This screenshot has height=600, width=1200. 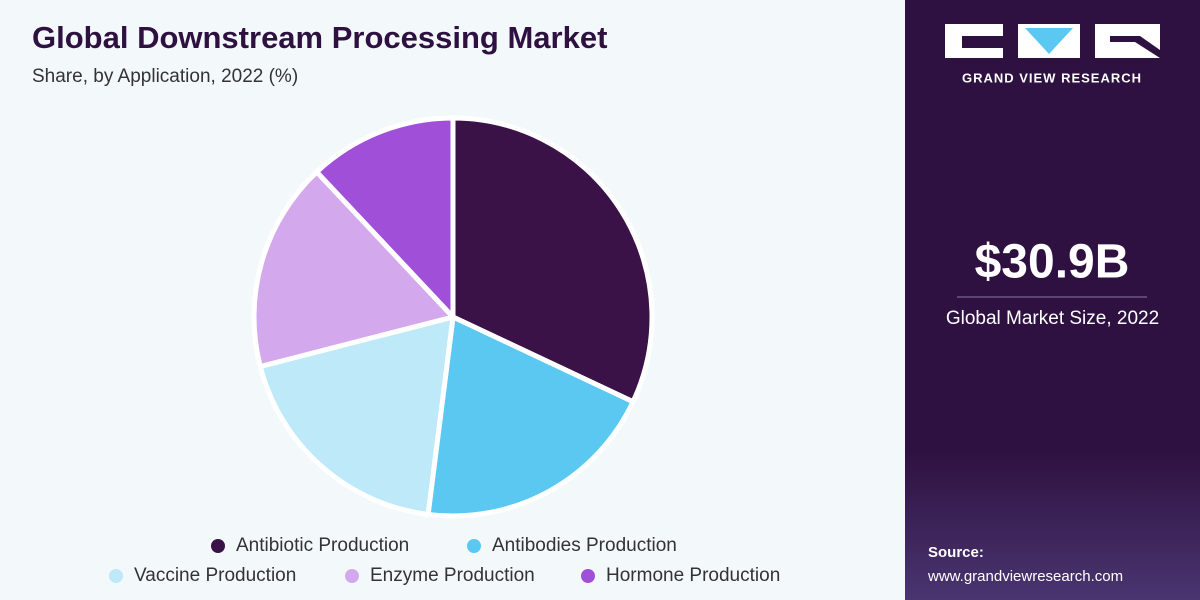 I want to click on market-size-label: Global Market Size, 2022, so click(x=1052, y=318).